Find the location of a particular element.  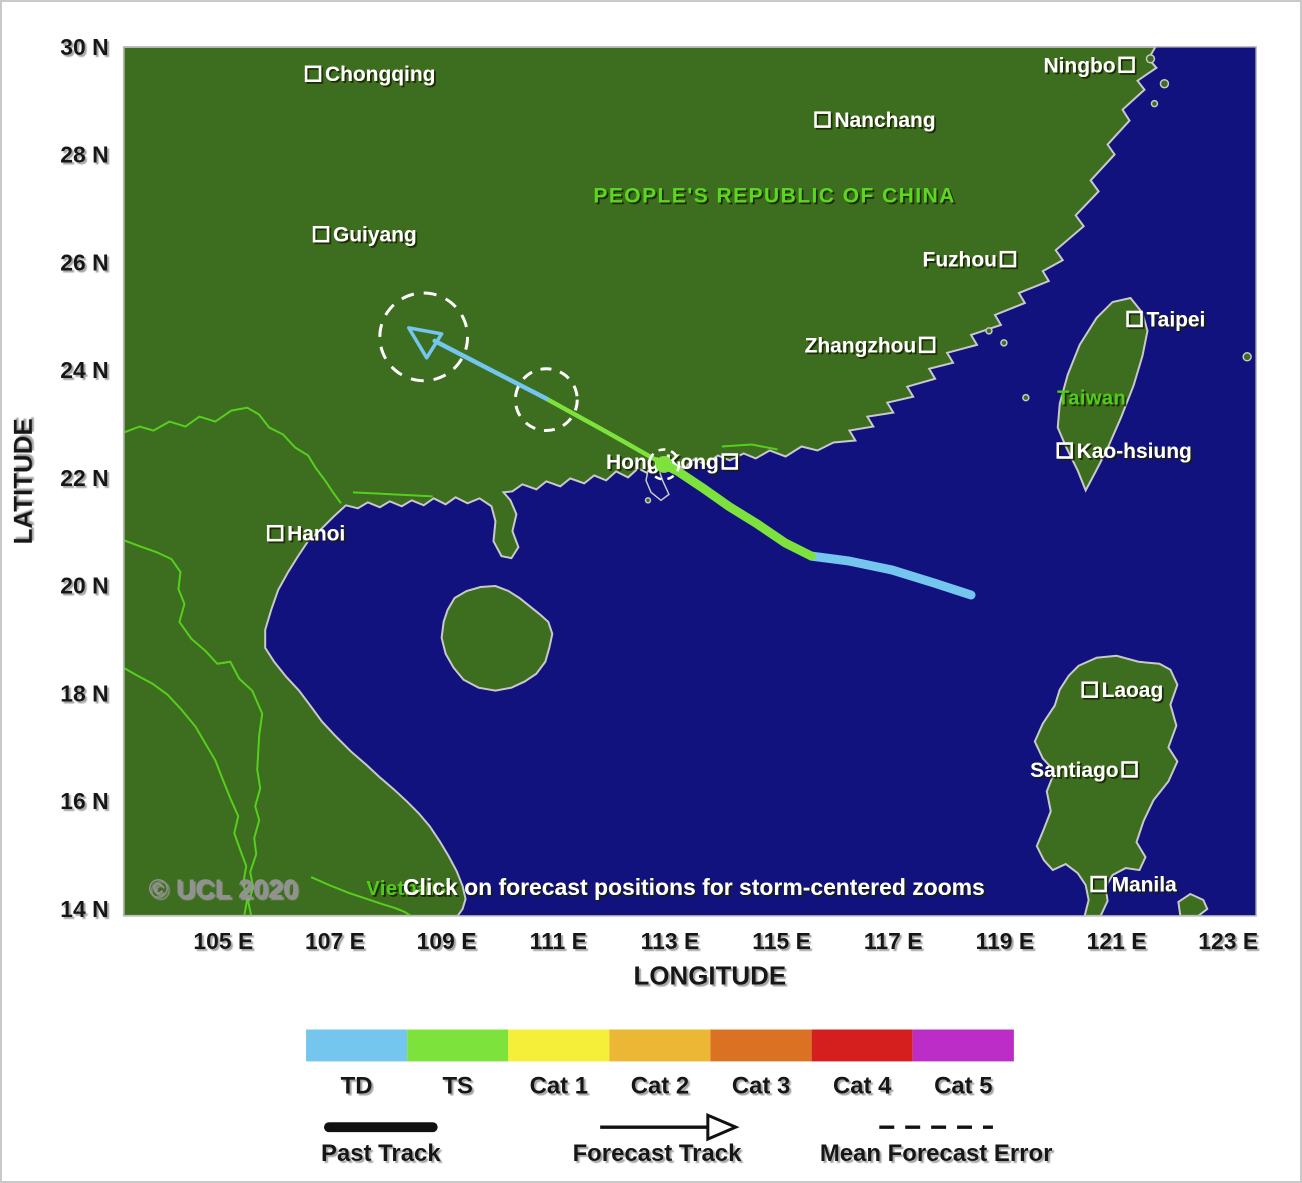

island-hainan is located at coordinates (497, 638).